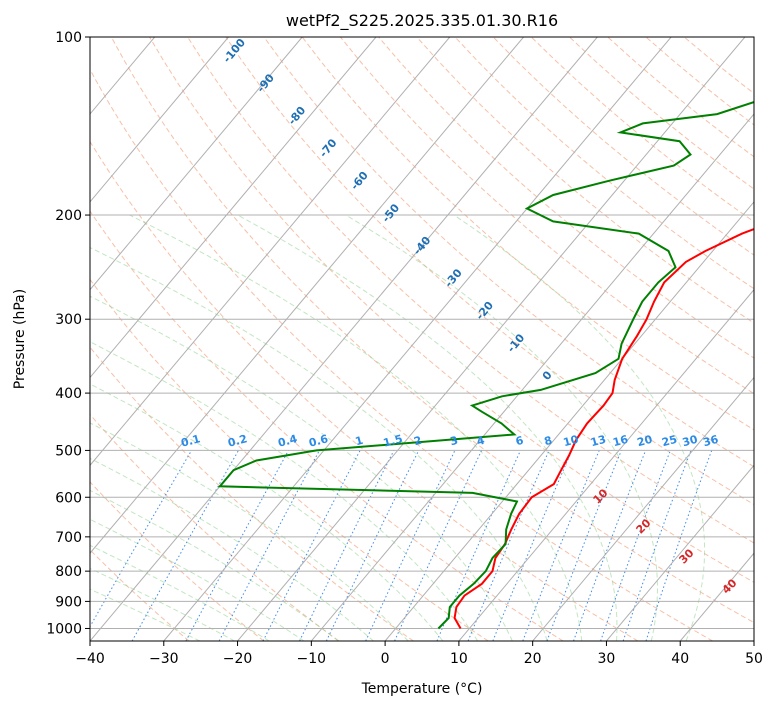  What do you see at coordinates (68, 320) in the screenshot?
I see `y-tick-label: 300` at bounding box center [68, 320].